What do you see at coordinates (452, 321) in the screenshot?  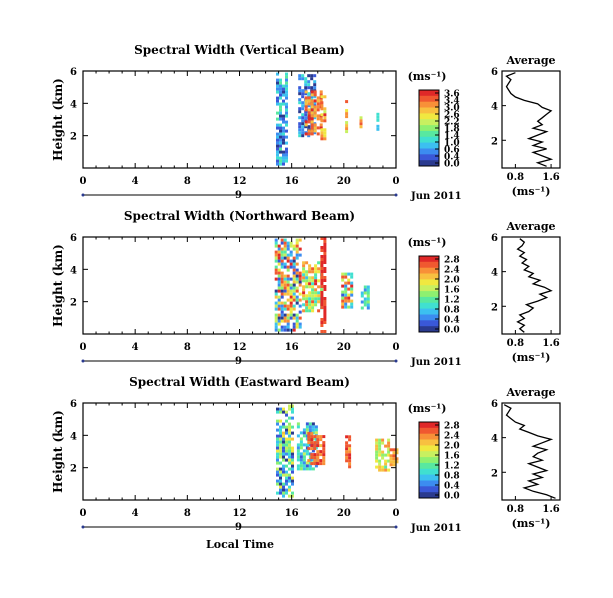 I see `colorbar-tick-label: 0.4` at bounding box center [452, 321].